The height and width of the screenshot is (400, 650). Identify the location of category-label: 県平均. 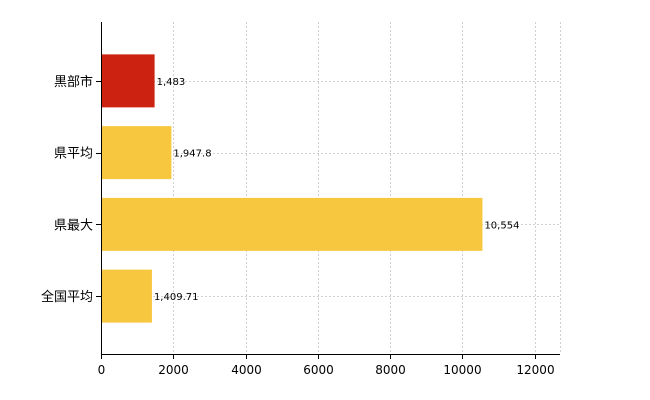
(73, 154).